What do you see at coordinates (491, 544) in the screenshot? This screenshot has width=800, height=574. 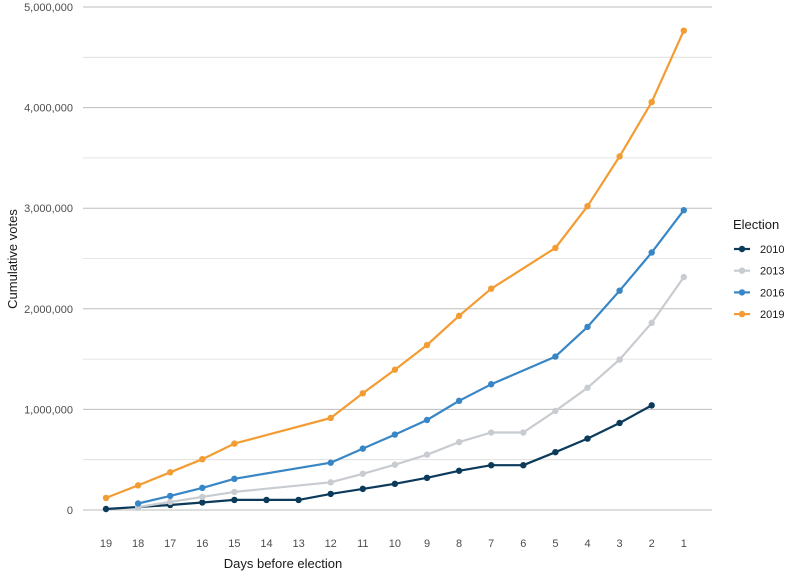 I see `x-tick-label: 7` at bounding box center [491, 544].